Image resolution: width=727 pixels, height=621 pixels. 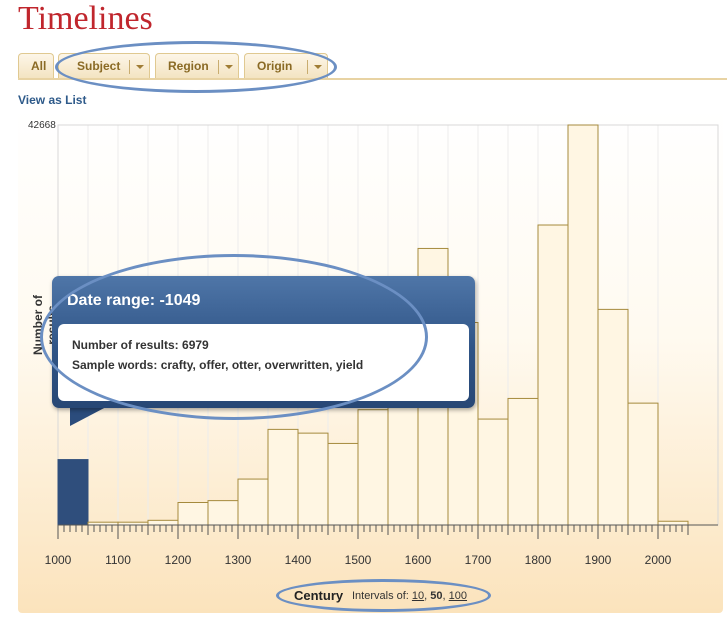 What do you see at coordinates (140, 345) in the screenshot?
I see `tooltip-results: Number of results: 6979` at bounding box center [140, 345].